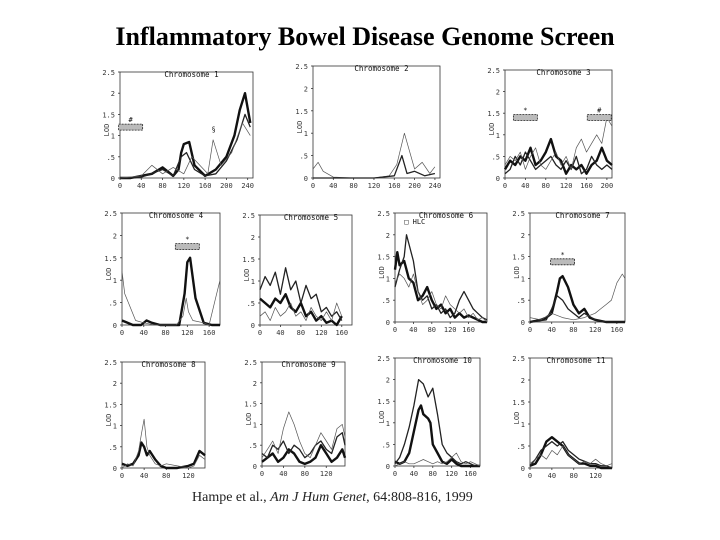 The width and height of the screenshot is (720, 540). I want to click on panel-frame, so click(571, 413).